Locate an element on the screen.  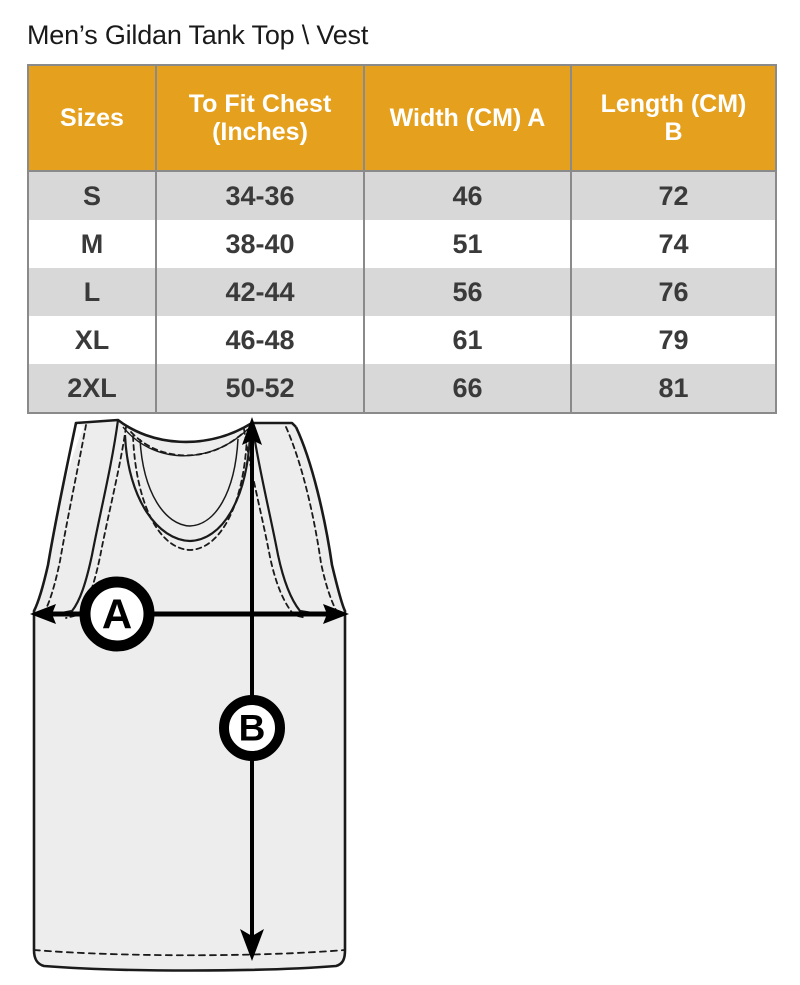
cell-width: 51 is located at coordinates (468, 244).